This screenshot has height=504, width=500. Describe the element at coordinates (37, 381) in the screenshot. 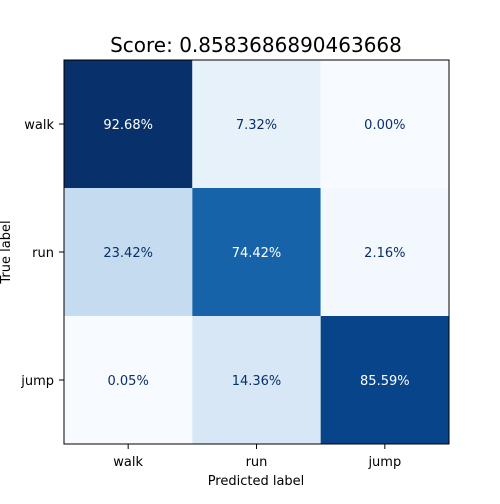

I see `y-tick-label-jump: jump` at that location.